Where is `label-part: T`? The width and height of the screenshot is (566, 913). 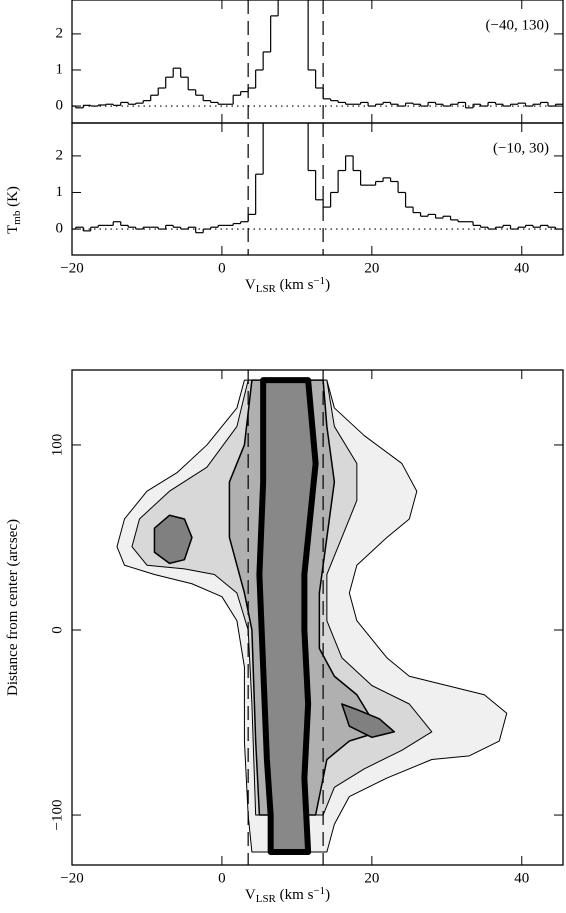
label-part: T is located at coordinates (13, 229).